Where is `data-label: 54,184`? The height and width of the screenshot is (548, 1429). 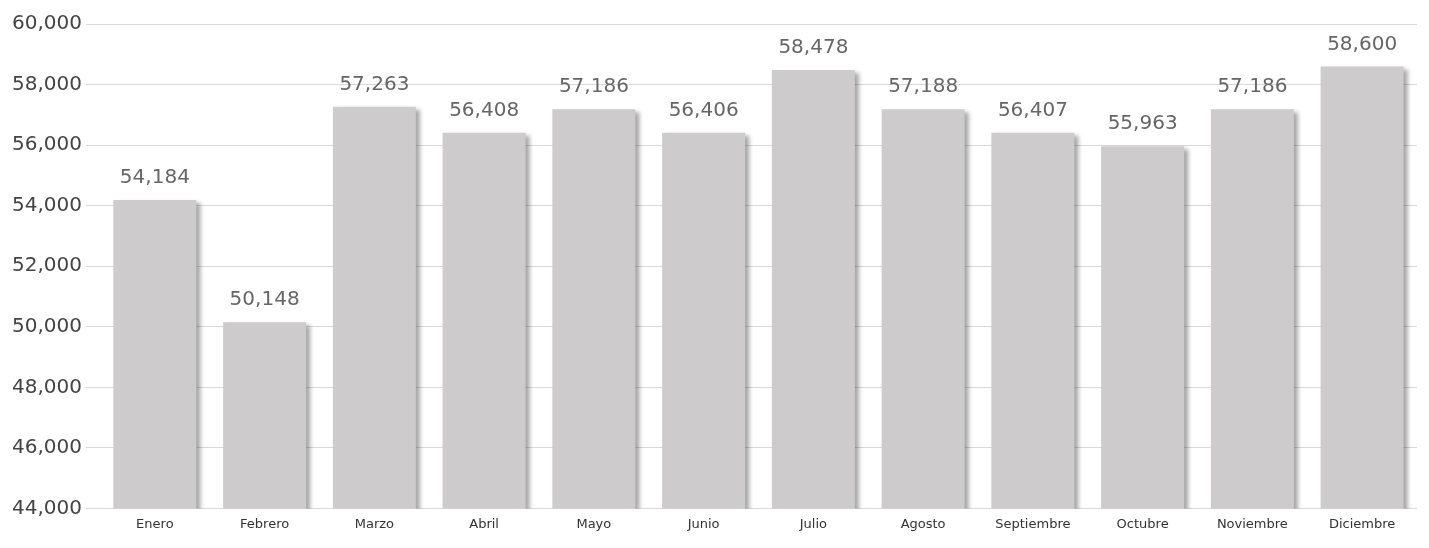 data-label: 54,184 is located at coordinates (154, 176).